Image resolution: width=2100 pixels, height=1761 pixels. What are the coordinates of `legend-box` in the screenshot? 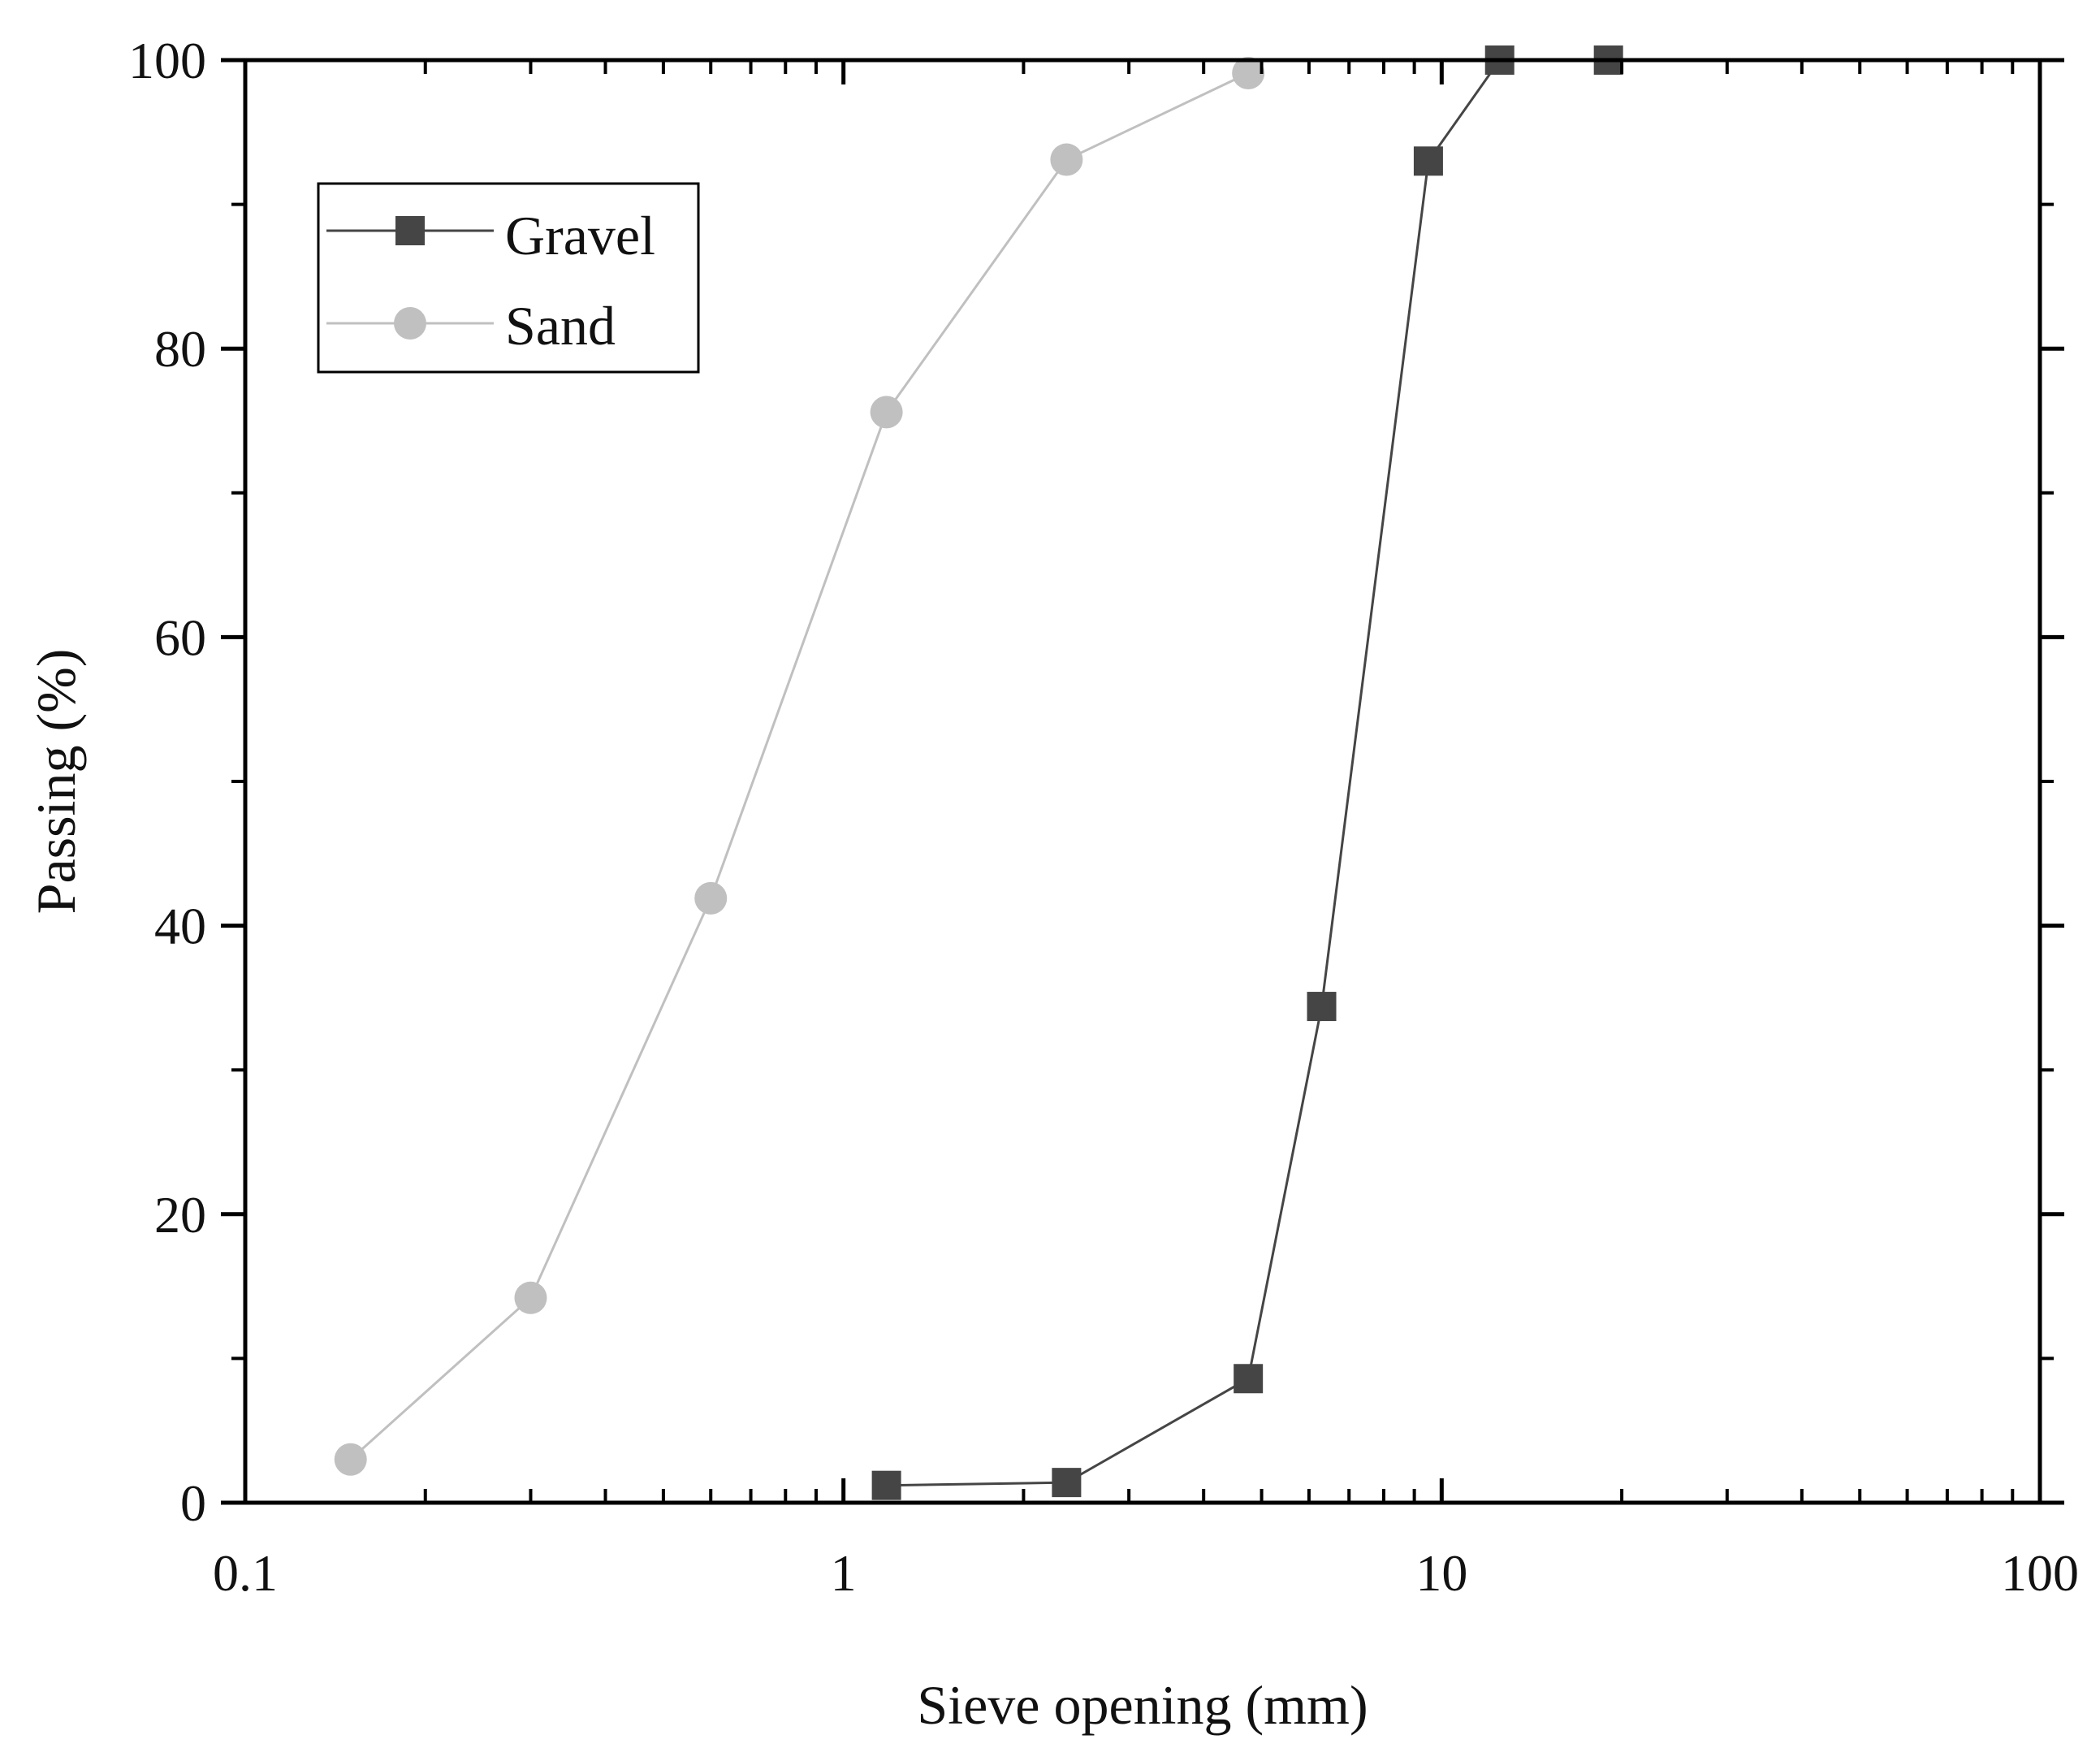 It's located at (509, 278).